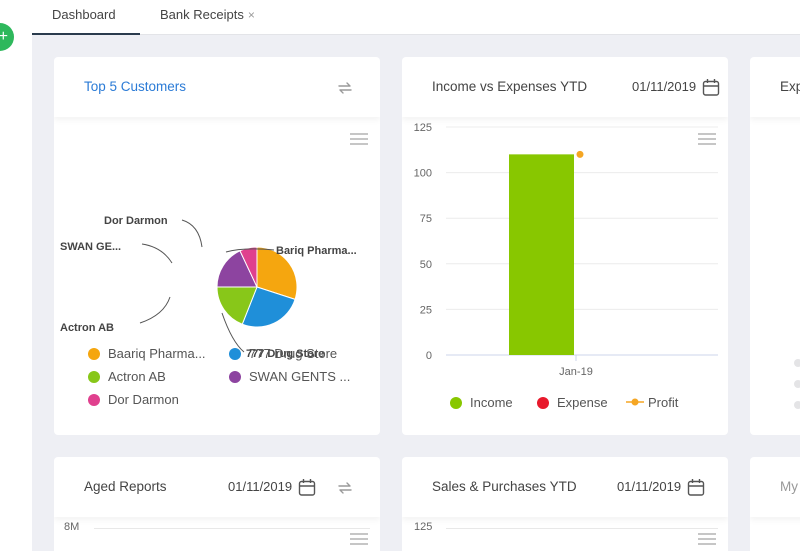  I want to click on legend-item: Profit, so click(652, 402).